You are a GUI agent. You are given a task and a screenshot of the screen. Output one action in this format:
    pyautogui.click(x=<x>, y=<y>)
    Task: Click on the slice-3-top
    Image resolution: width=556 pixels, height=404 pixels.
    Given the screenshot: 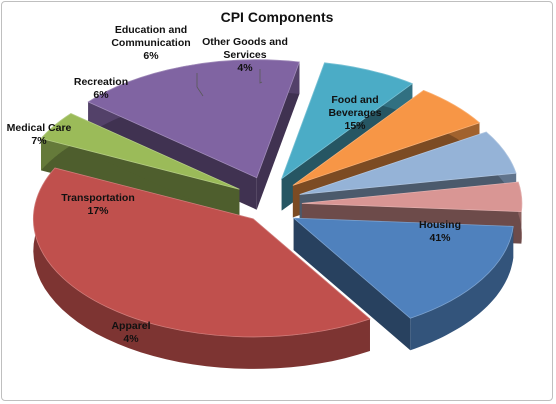 What is the action you would take?
    pyautogui.click(x=193, y=119)
    